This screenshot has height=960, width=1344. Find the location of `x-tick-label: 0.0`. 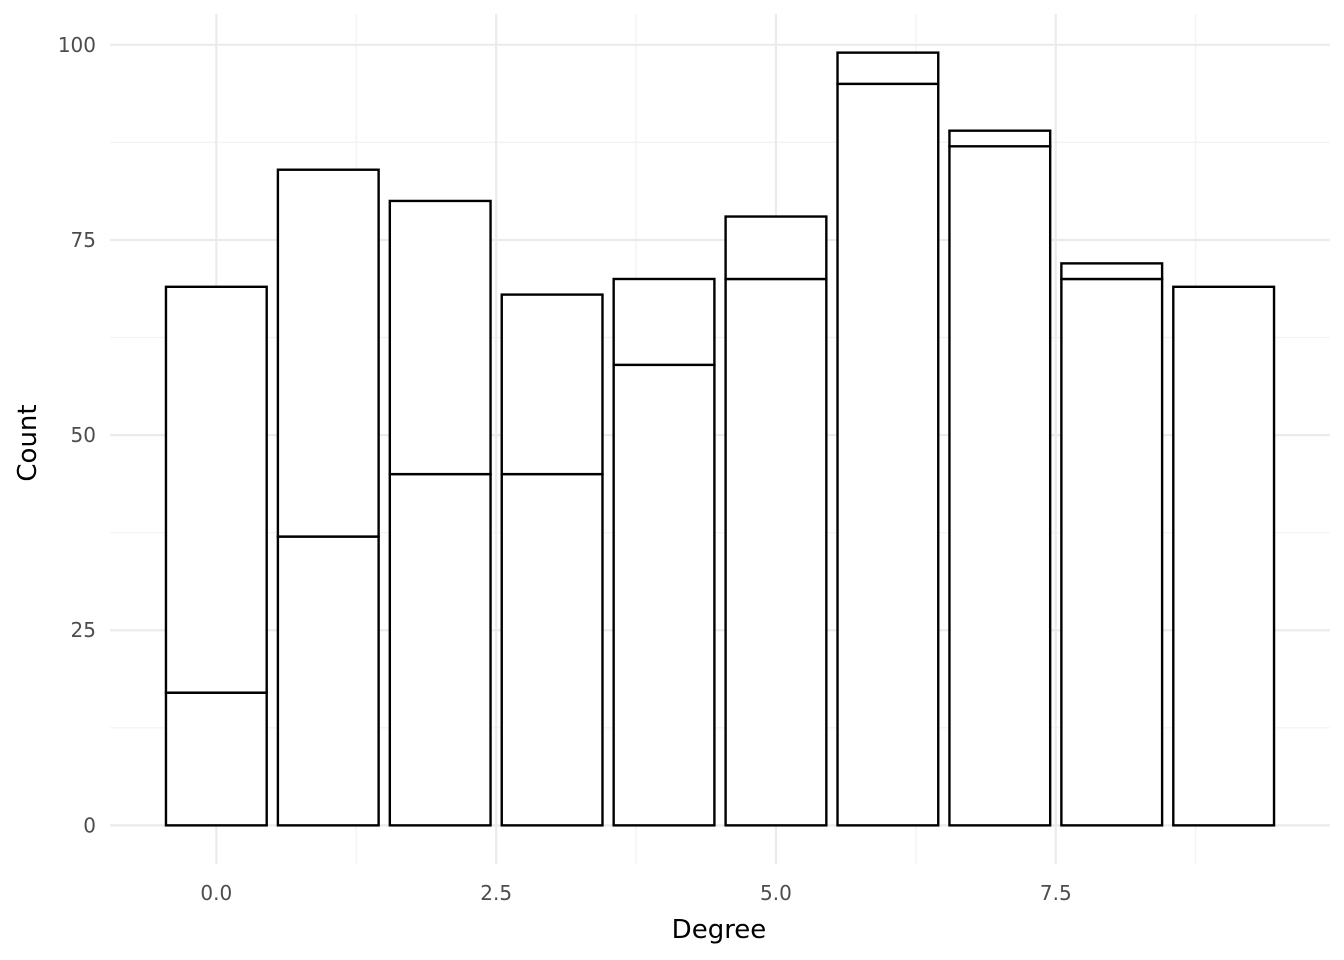

x-tick-label: 0.0 is located at coordinates (216, 893).